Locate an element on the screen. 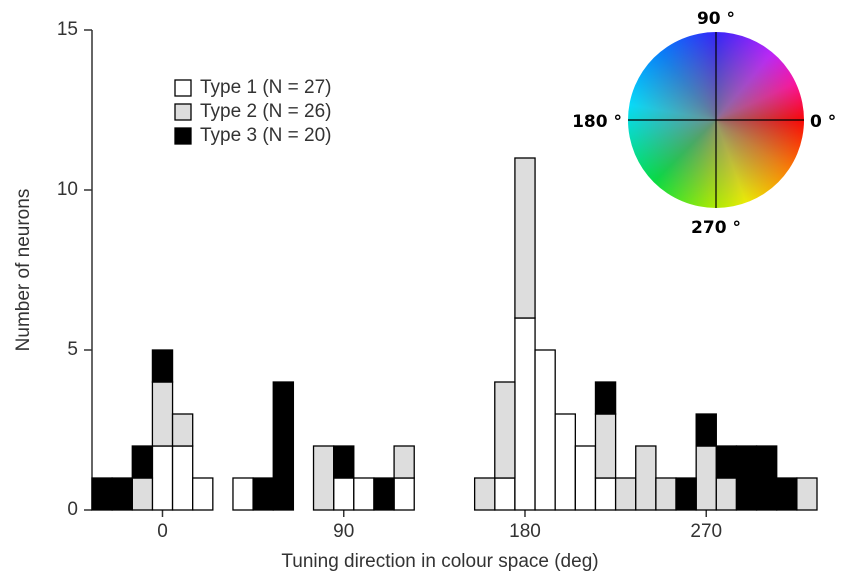  y-axis-label: Number of neurons is located at coordinates (23, 270).